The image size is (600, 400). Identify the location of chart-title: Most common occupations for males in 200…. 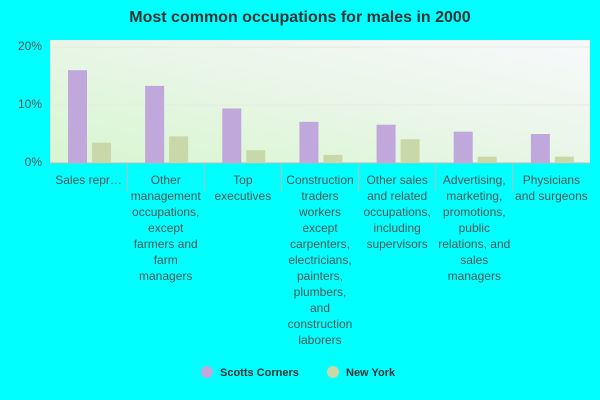
(300, 17).